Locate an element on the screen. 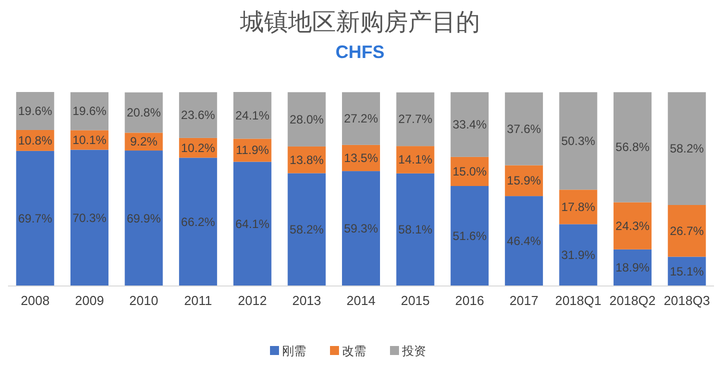  data-label: 28.0% is located at coordinates (307, 119).